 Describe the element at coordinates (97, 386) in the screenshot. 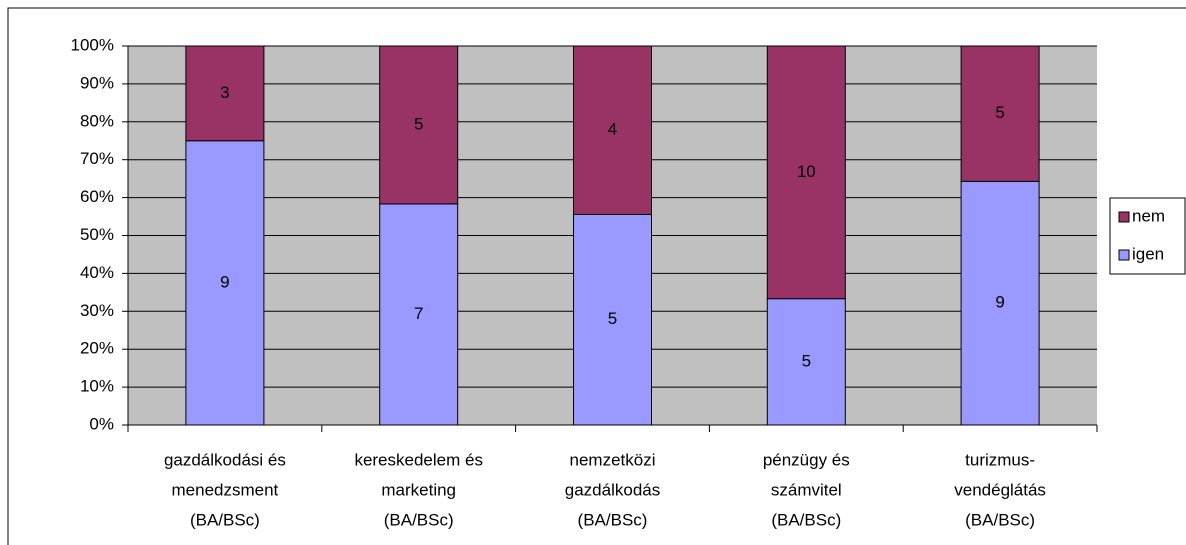

I see `y-tick-label: 10%` at that location.